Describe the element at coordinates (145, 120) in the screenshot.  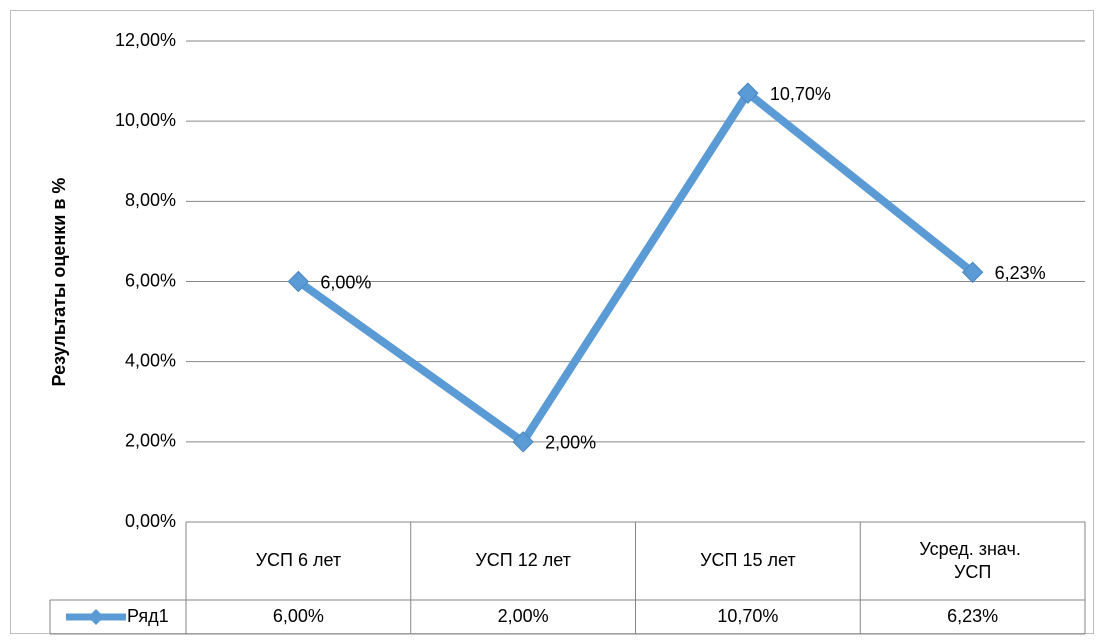
I see `y-tick-label: 10,00%` at that location.